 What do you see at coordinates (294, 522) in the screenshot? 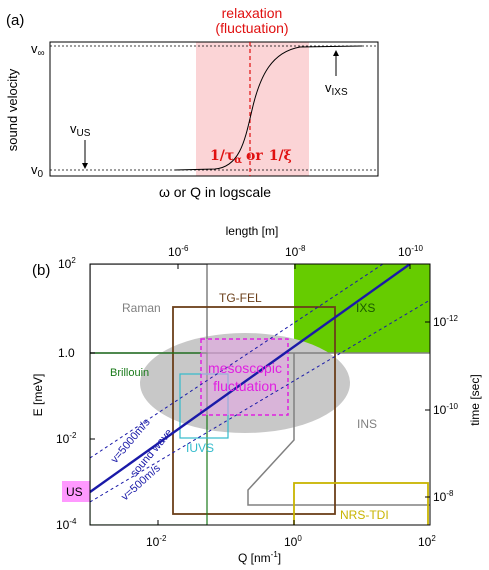
I see `bottom-ticks` at bounding box center [294, 522].